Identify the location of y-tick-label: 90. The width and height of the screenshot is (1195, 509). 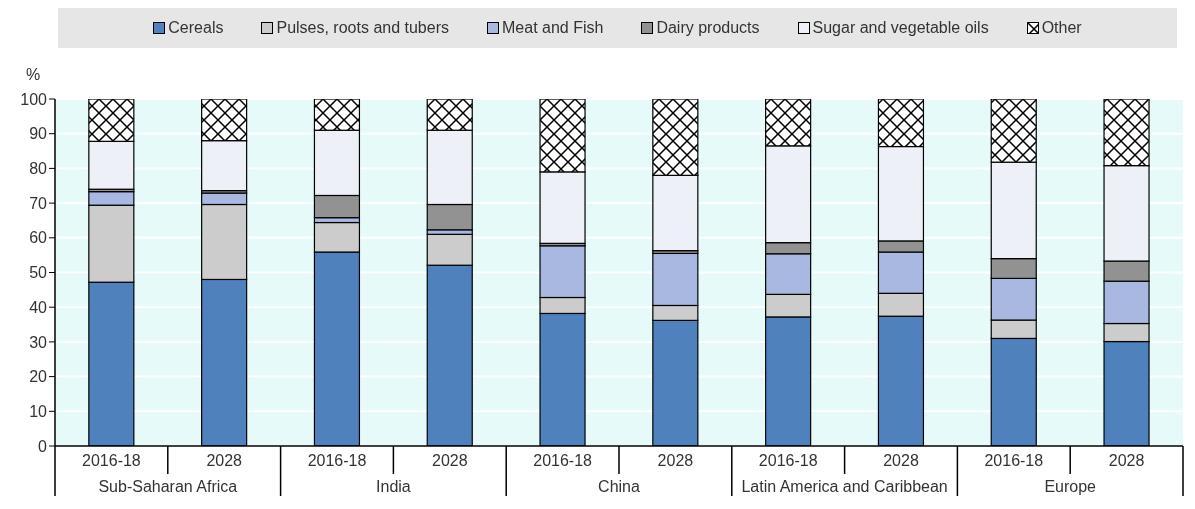
(38, 134).